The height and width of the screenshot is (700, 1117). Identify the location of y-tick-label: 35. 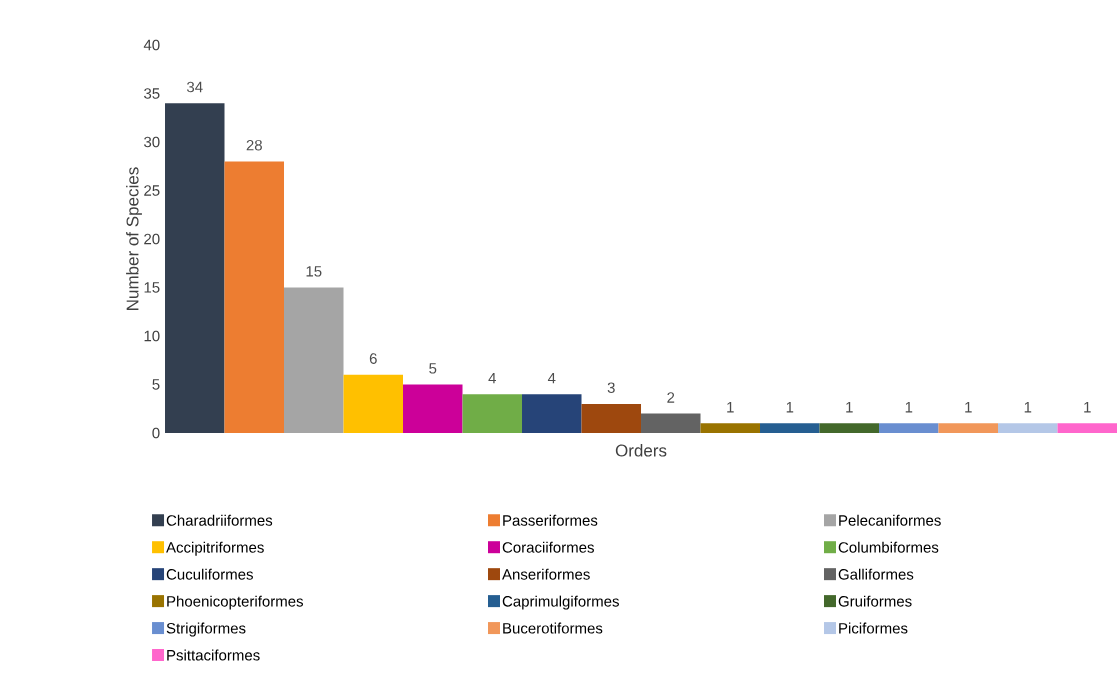
(152, 93).